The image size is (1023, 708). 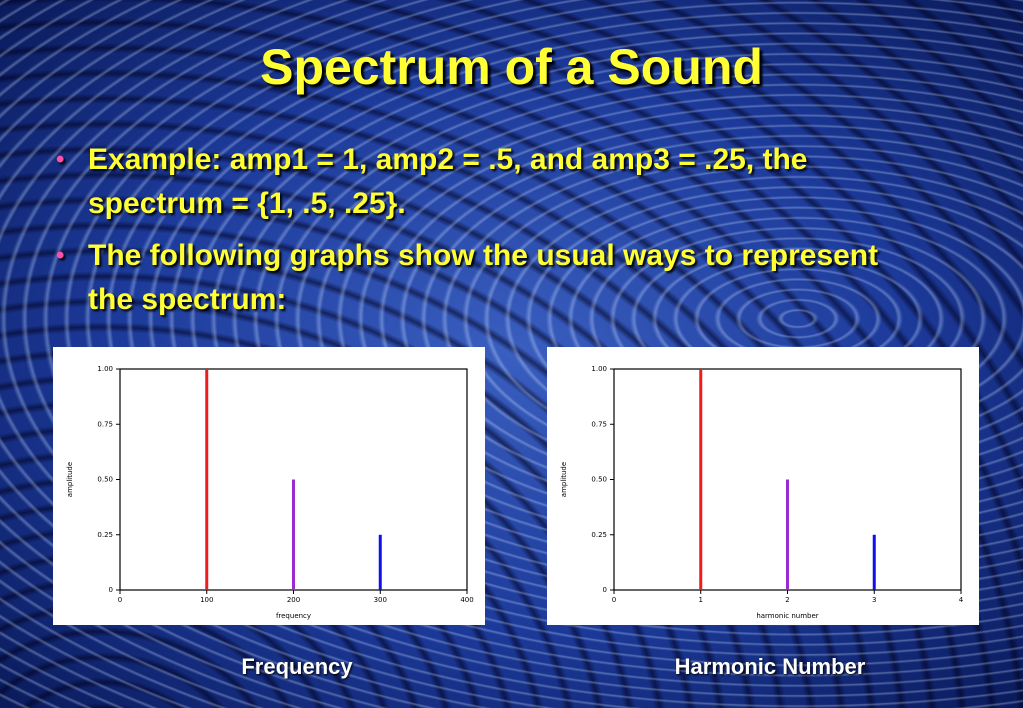 I want to click on x-tick-label: 200, so click(x=293, y=600).